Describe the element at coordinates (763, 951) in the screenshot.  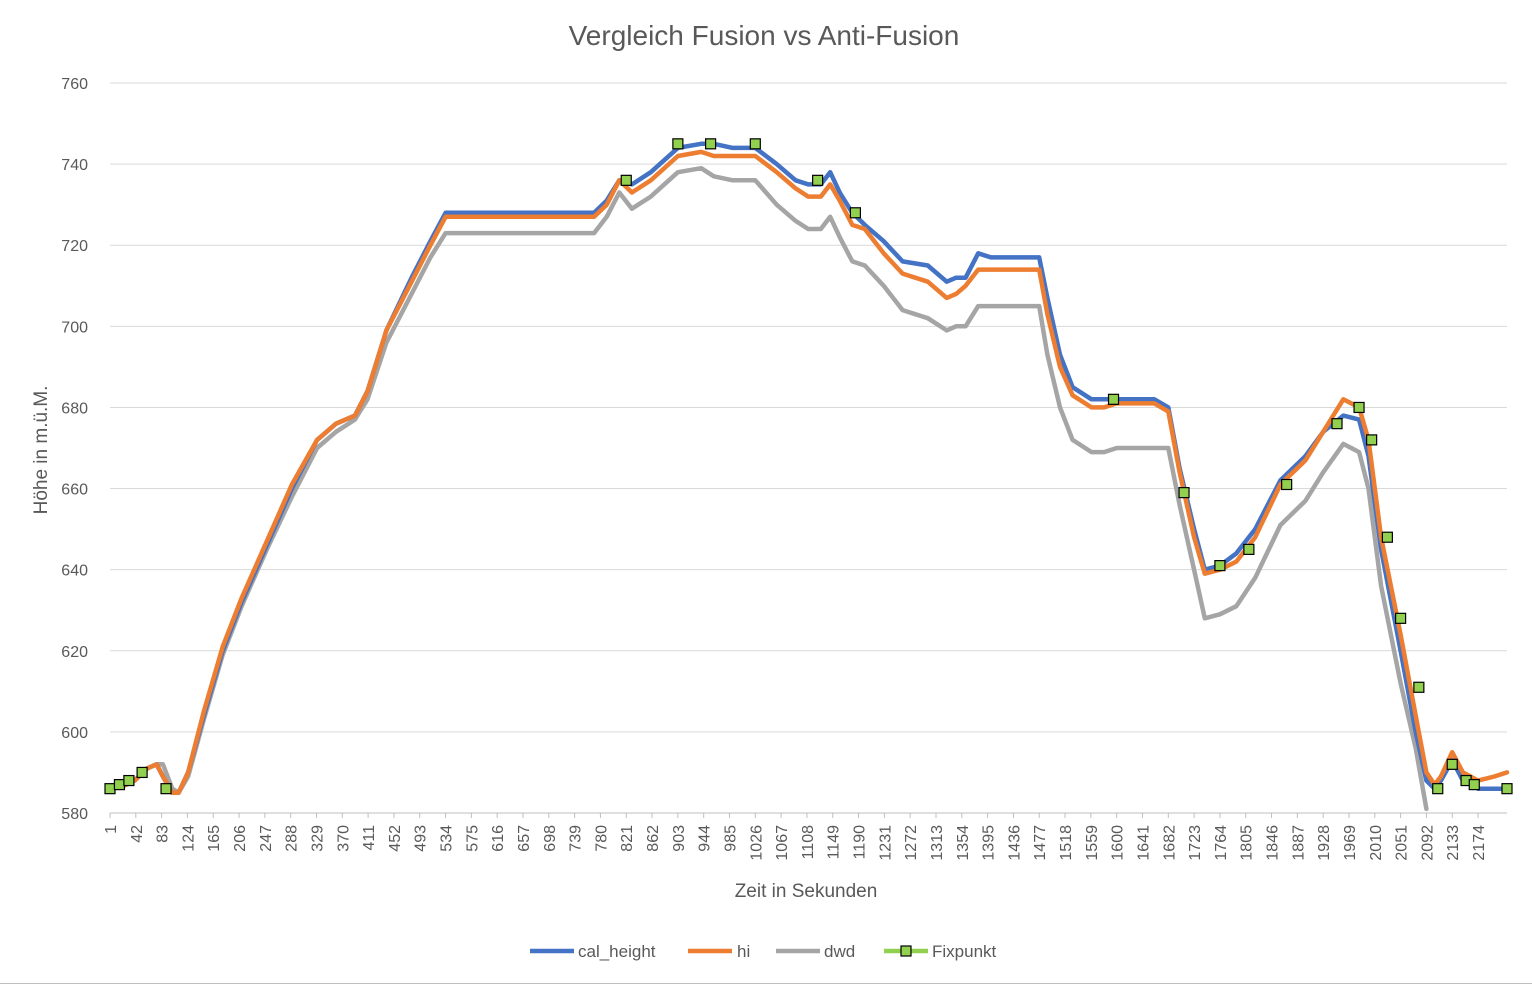
I see `legend: cal_height hi dwd Fixpunkt` at that location.